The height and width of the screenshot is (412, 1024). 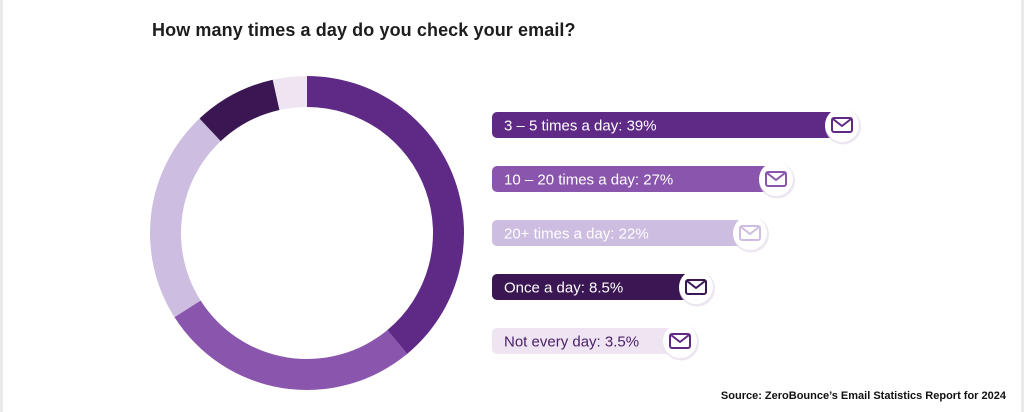 I want to click on bar-label-4: Once a day: 8.5%, so click(x=563, y=288).